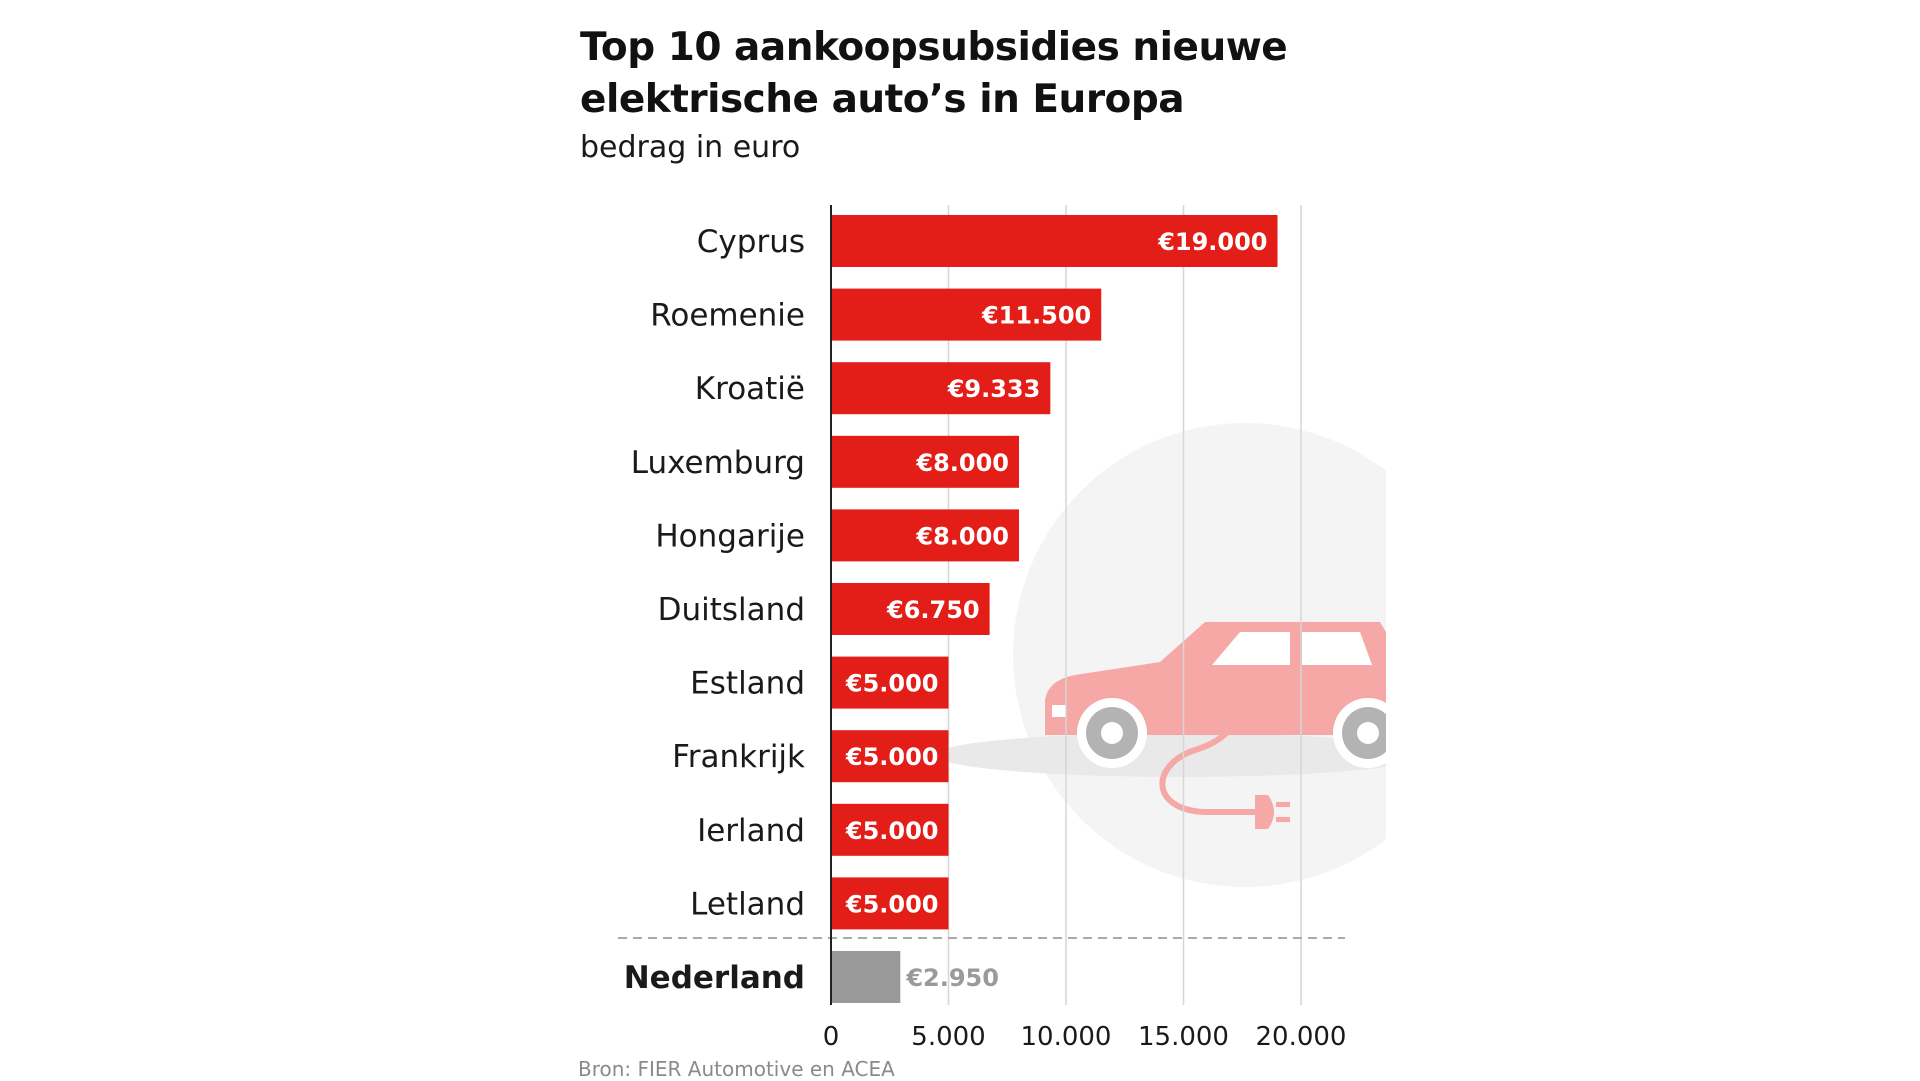 This screenshot has width=1920, height=1081. I want to click on bar-frankrijk, so click(890, 756).